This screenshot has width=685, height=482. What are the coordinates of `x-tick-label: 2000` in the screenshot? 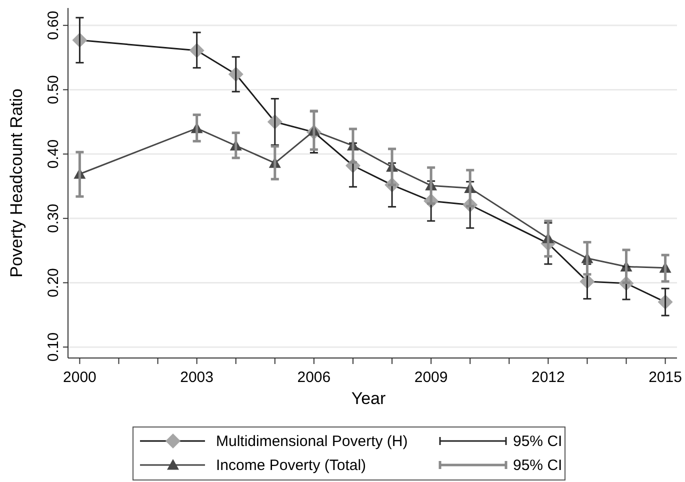 It's located at (79, 377).